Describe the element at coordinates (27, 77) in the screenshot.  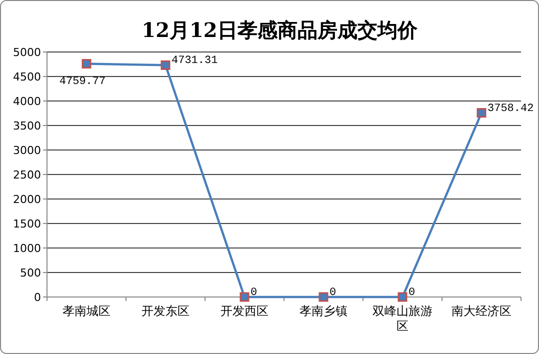
I see `y-tick-label: 4500` at that location.